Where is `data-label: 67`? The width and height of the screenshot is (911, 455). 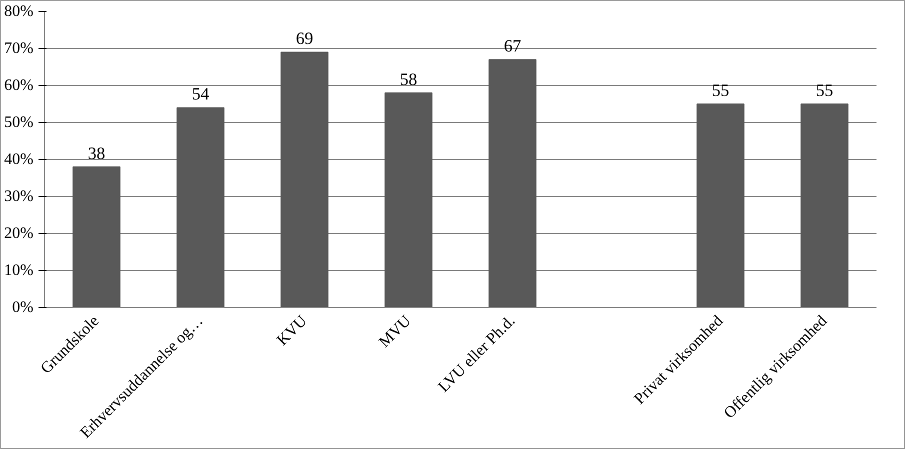
data-label: 67 is located at coordinates (513, 46).